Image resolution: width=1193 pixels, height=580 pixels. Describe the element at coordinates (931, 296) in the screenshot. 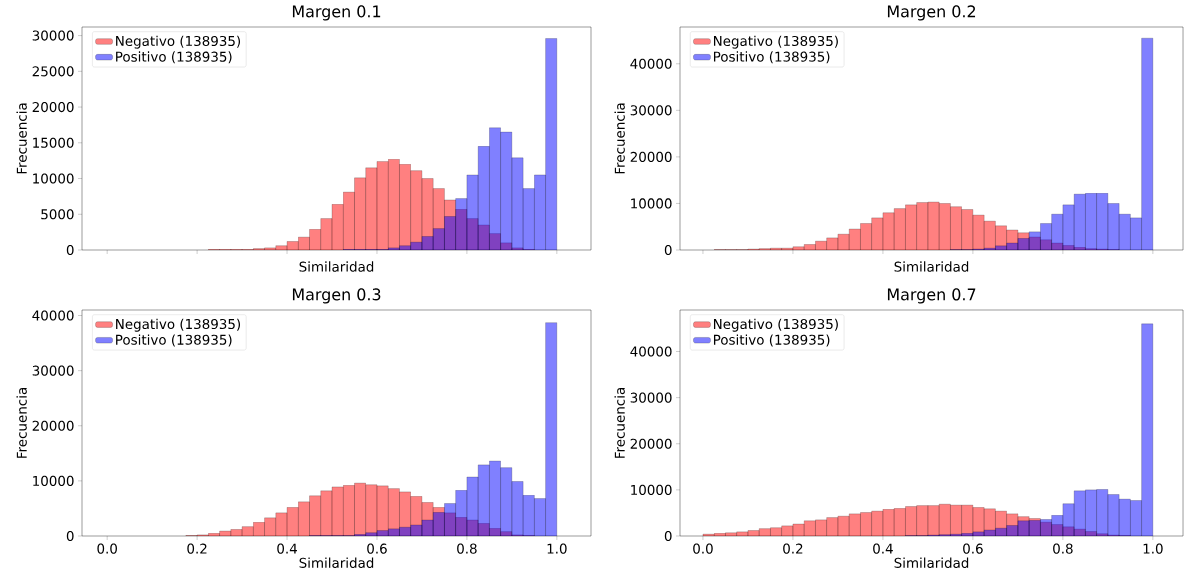

I see `chart-title: Margen 0.7` at that location.